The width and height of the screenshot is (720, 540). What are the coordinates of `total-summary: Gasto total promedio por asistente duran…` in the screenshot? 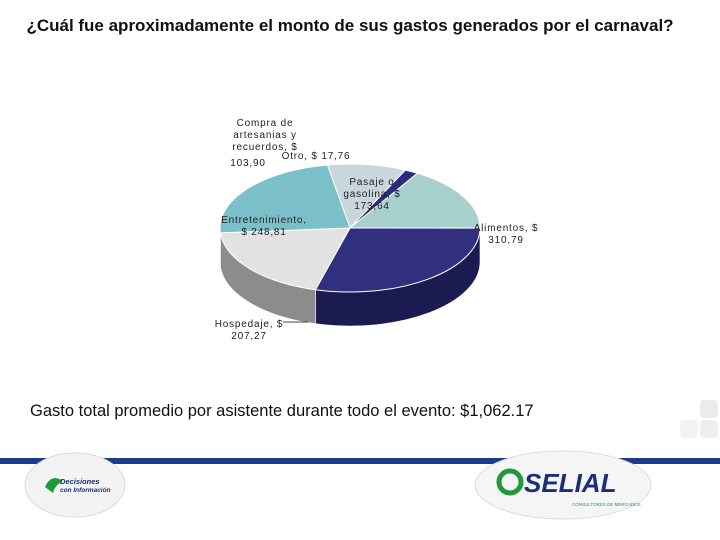 It's located at (282, 411).